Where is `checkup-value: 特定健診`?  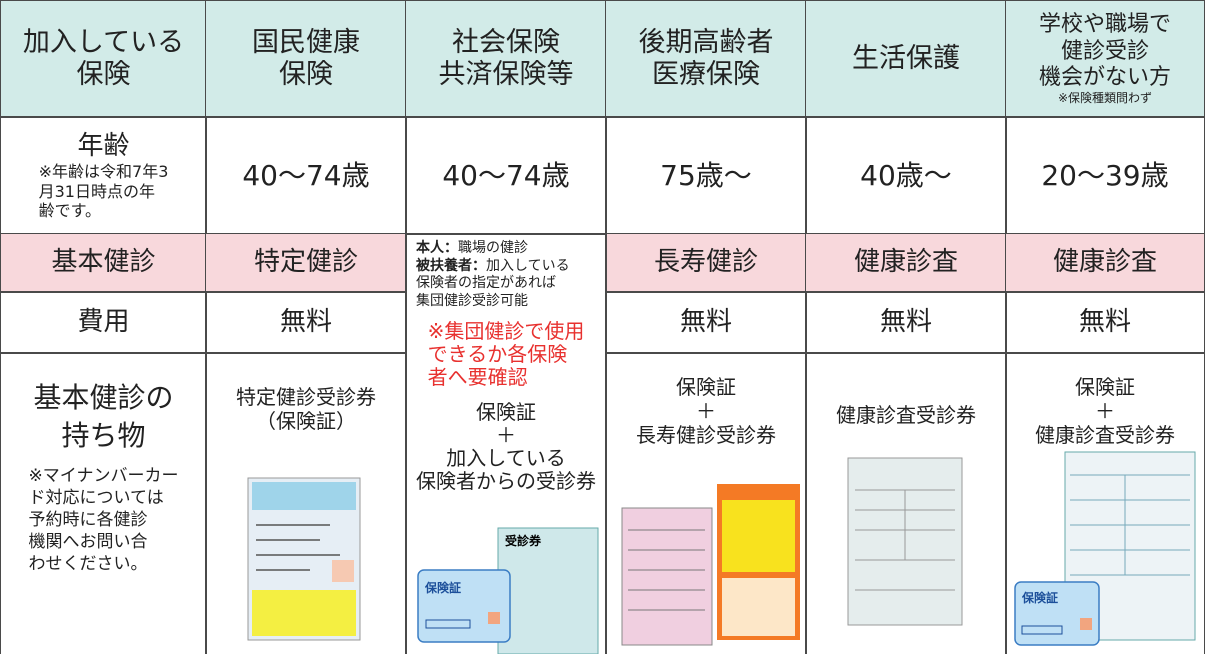 checkup-value: 特定健診 is located at coordinates (306, 263).